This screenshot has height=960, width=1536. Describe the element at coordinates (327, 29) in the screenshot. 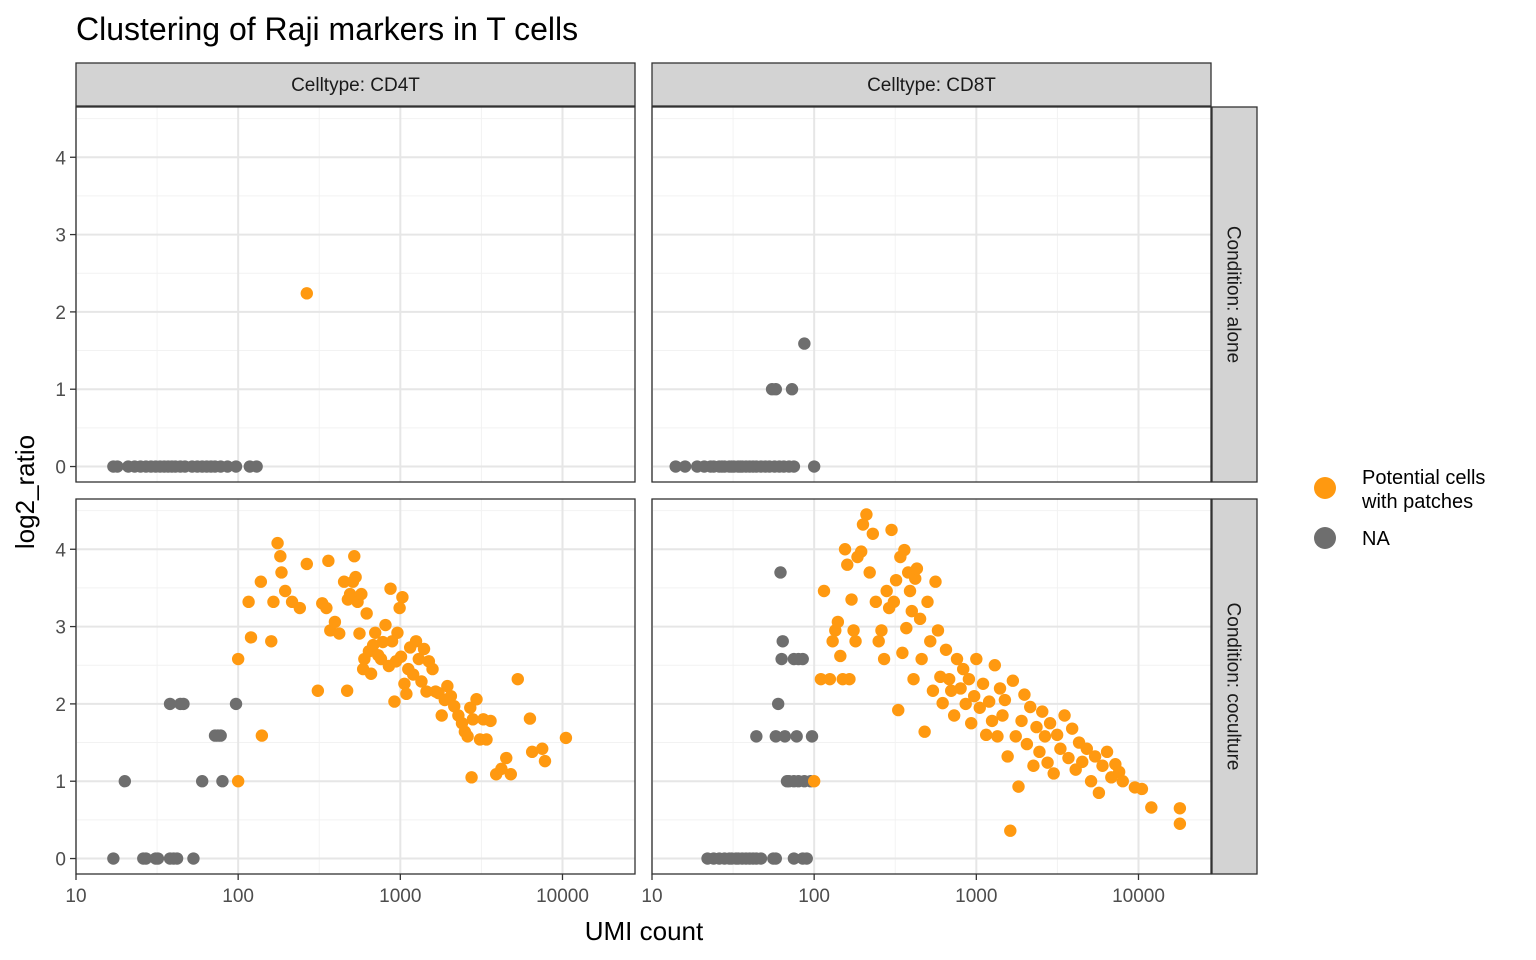

I see `chart-title: Clustering of Raji markers in T cells` at that location.